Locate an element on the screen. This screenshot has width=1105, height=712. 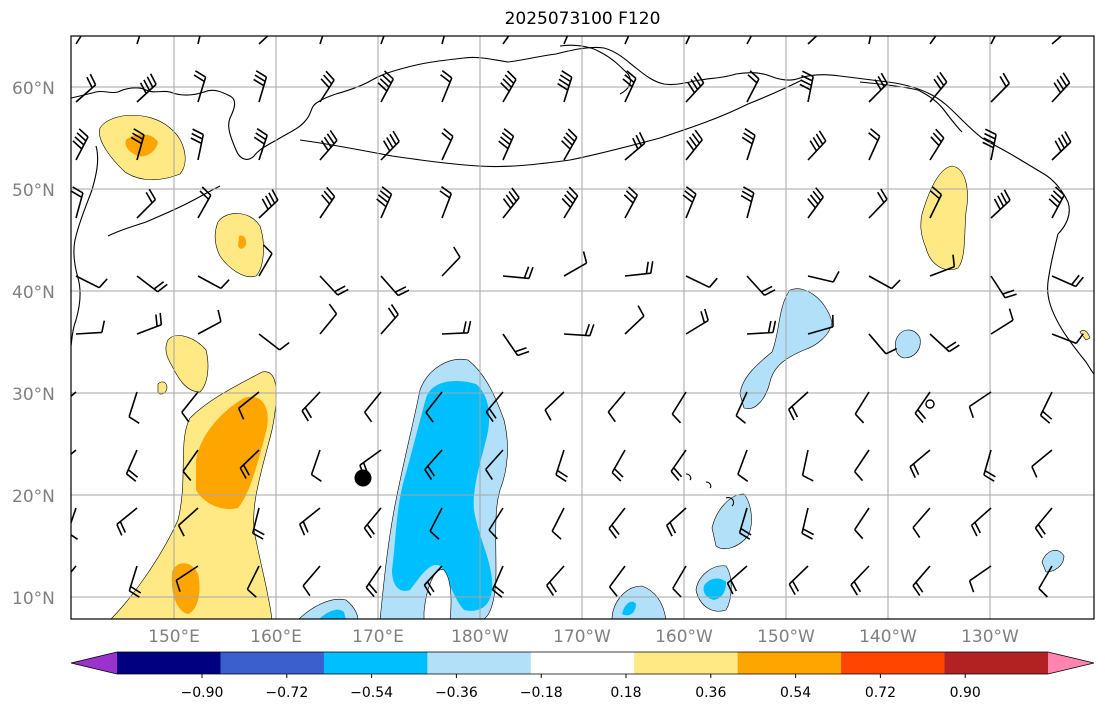
coastline-asia is located at coordinates (204, 123).